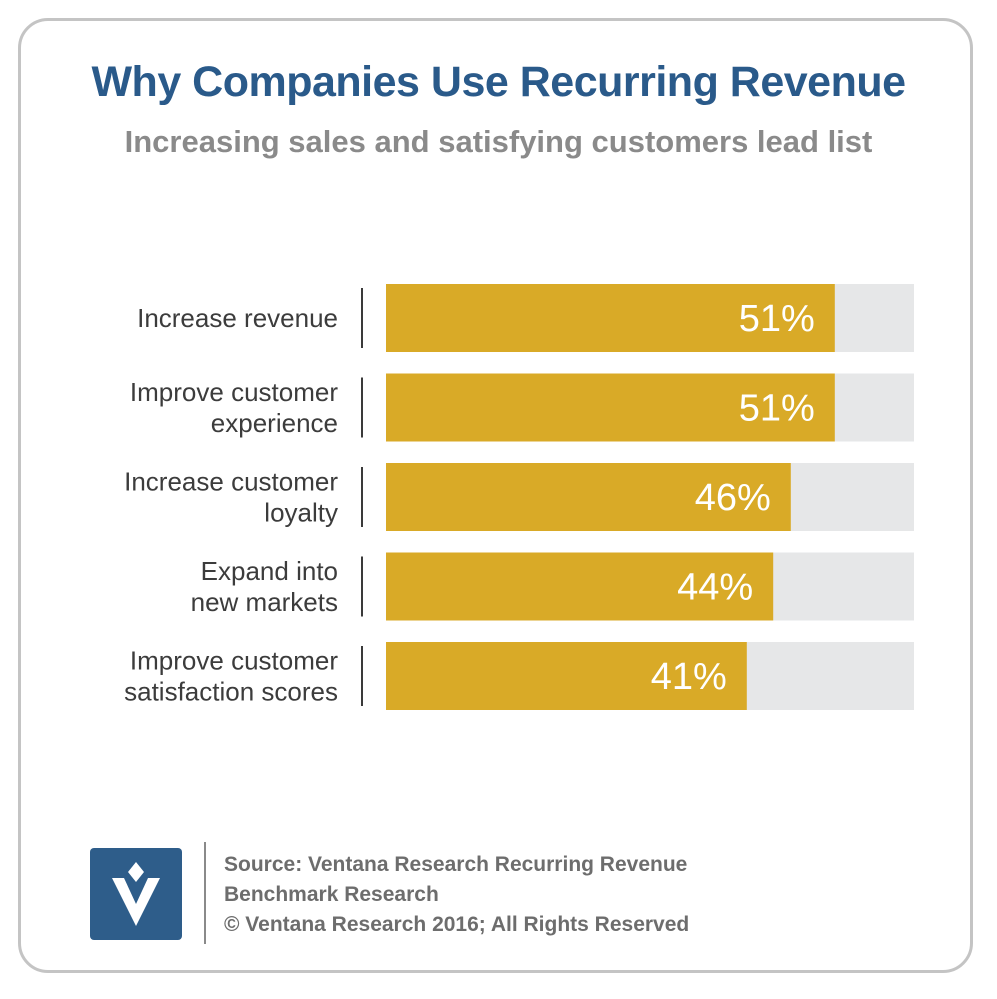  I want to click on category-label: Increase customer, so click(231, 482).